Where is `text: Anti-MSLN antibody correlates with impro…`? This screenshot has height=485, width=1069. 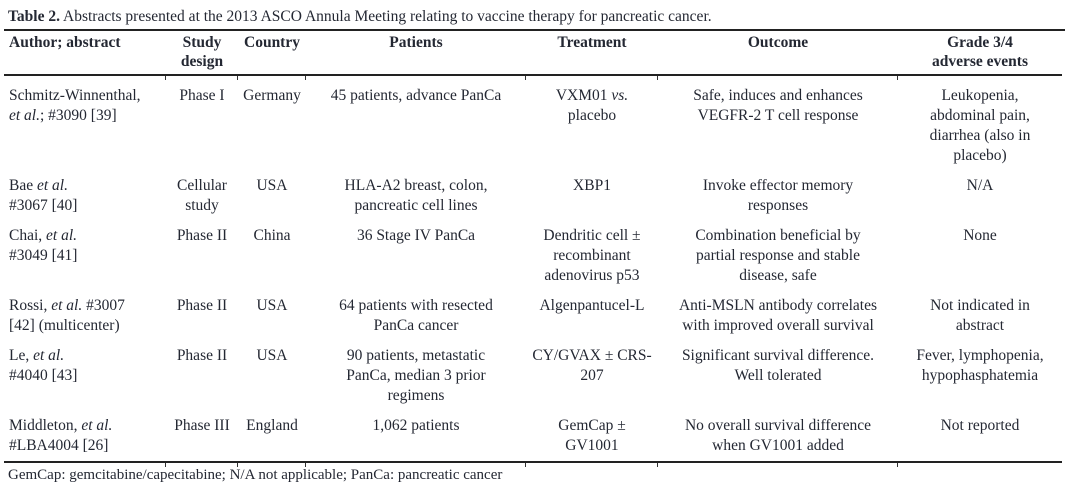
text: Anti-MSLN antibody correlates with impro… is located at coordinates (777, 315).